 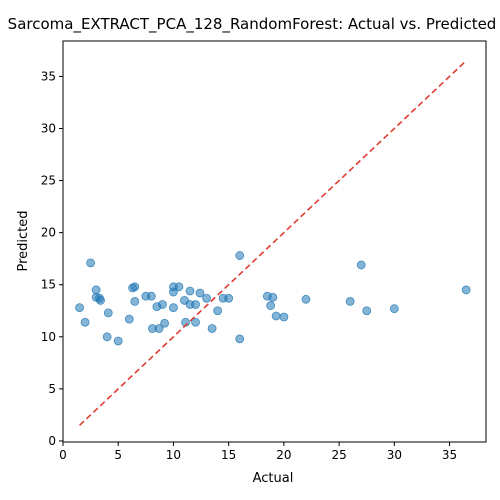 I want to click on y-axis-label: Predicted, so click(x=23, y=240).